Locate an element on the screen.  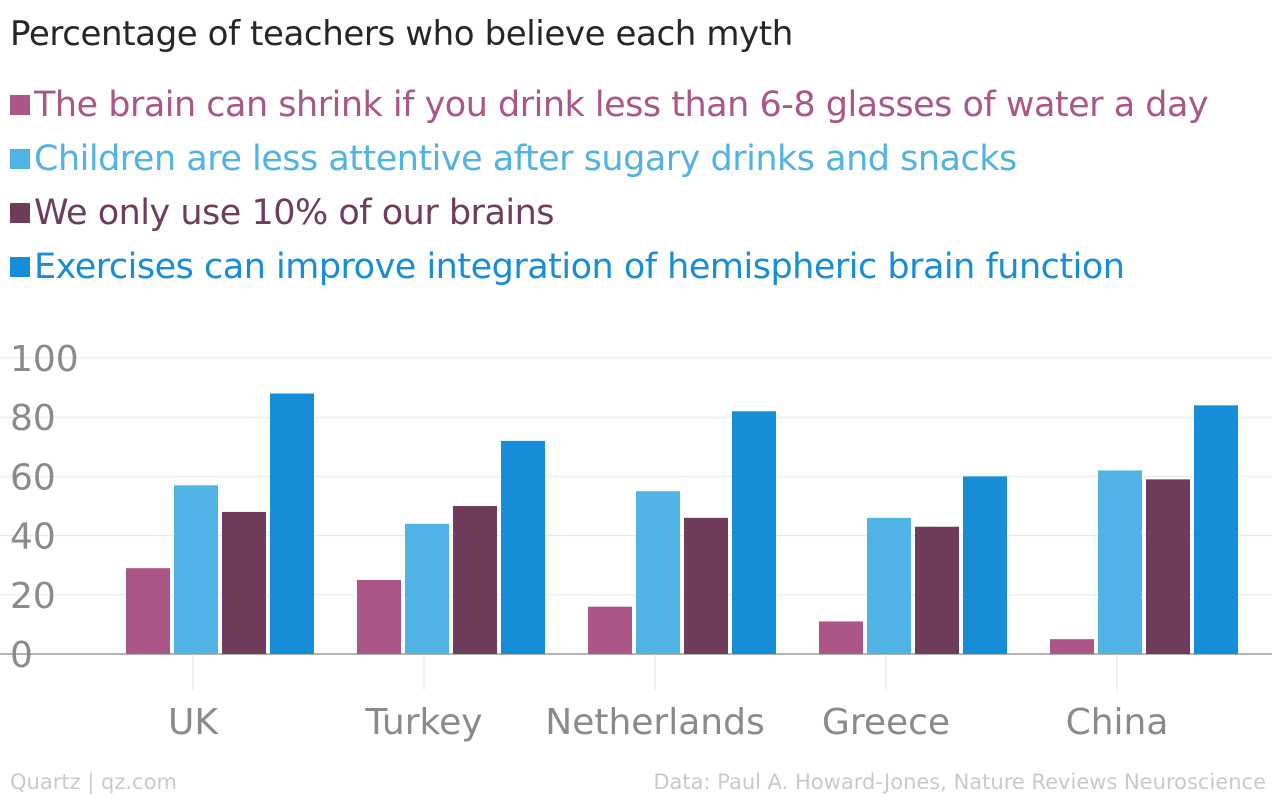
y-tick-label: 40 is located at coordinates (33, 537).